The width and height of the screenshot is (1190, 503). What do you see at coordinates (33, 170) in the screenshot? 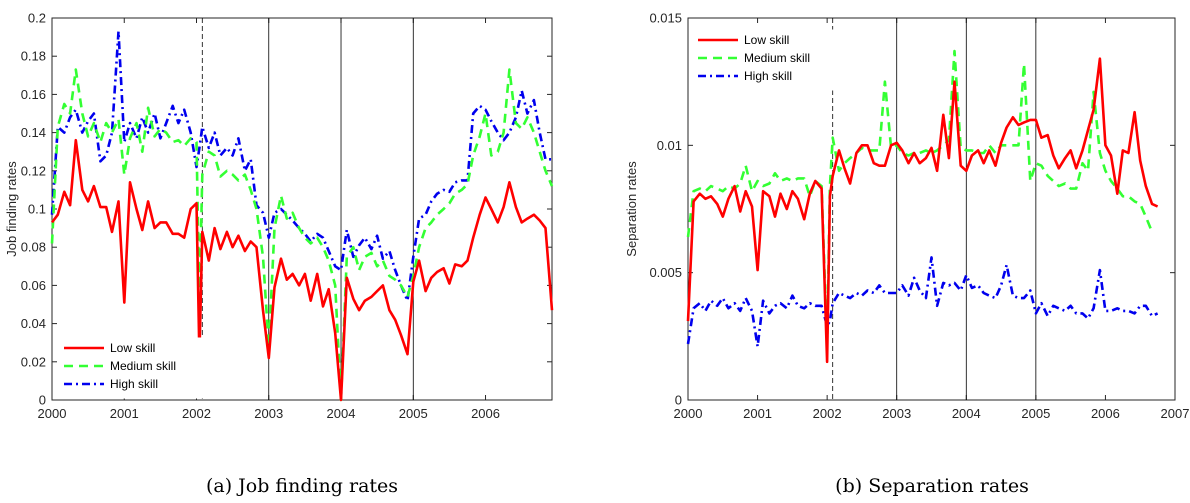
I see `y-tick-label: 0.12` at bounding box center [33, 170].